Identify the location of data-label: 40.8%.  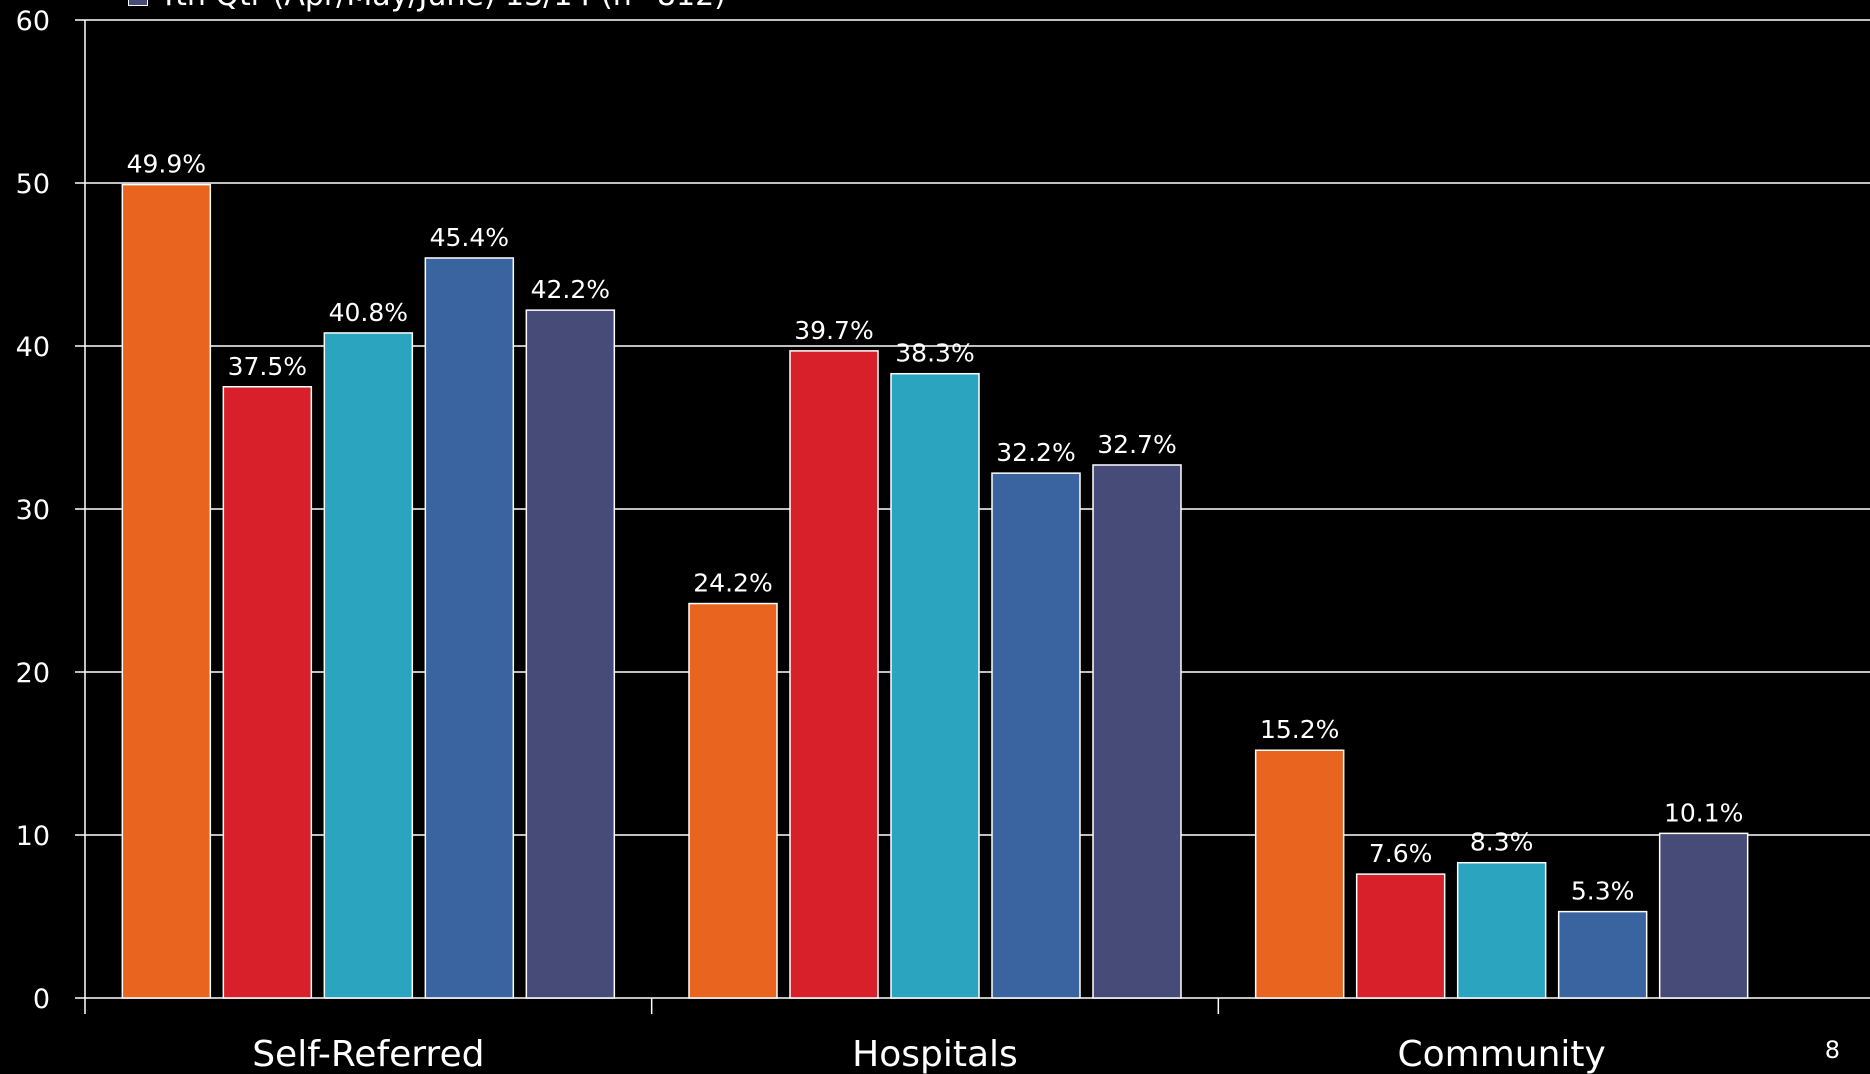
(368, 312).